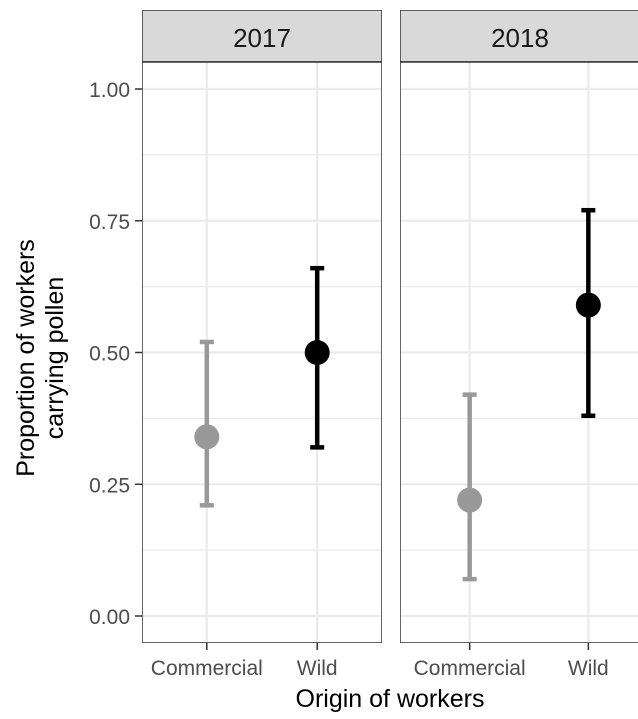  I want to click on y-tick-label: 0.00, so click(109, 617).